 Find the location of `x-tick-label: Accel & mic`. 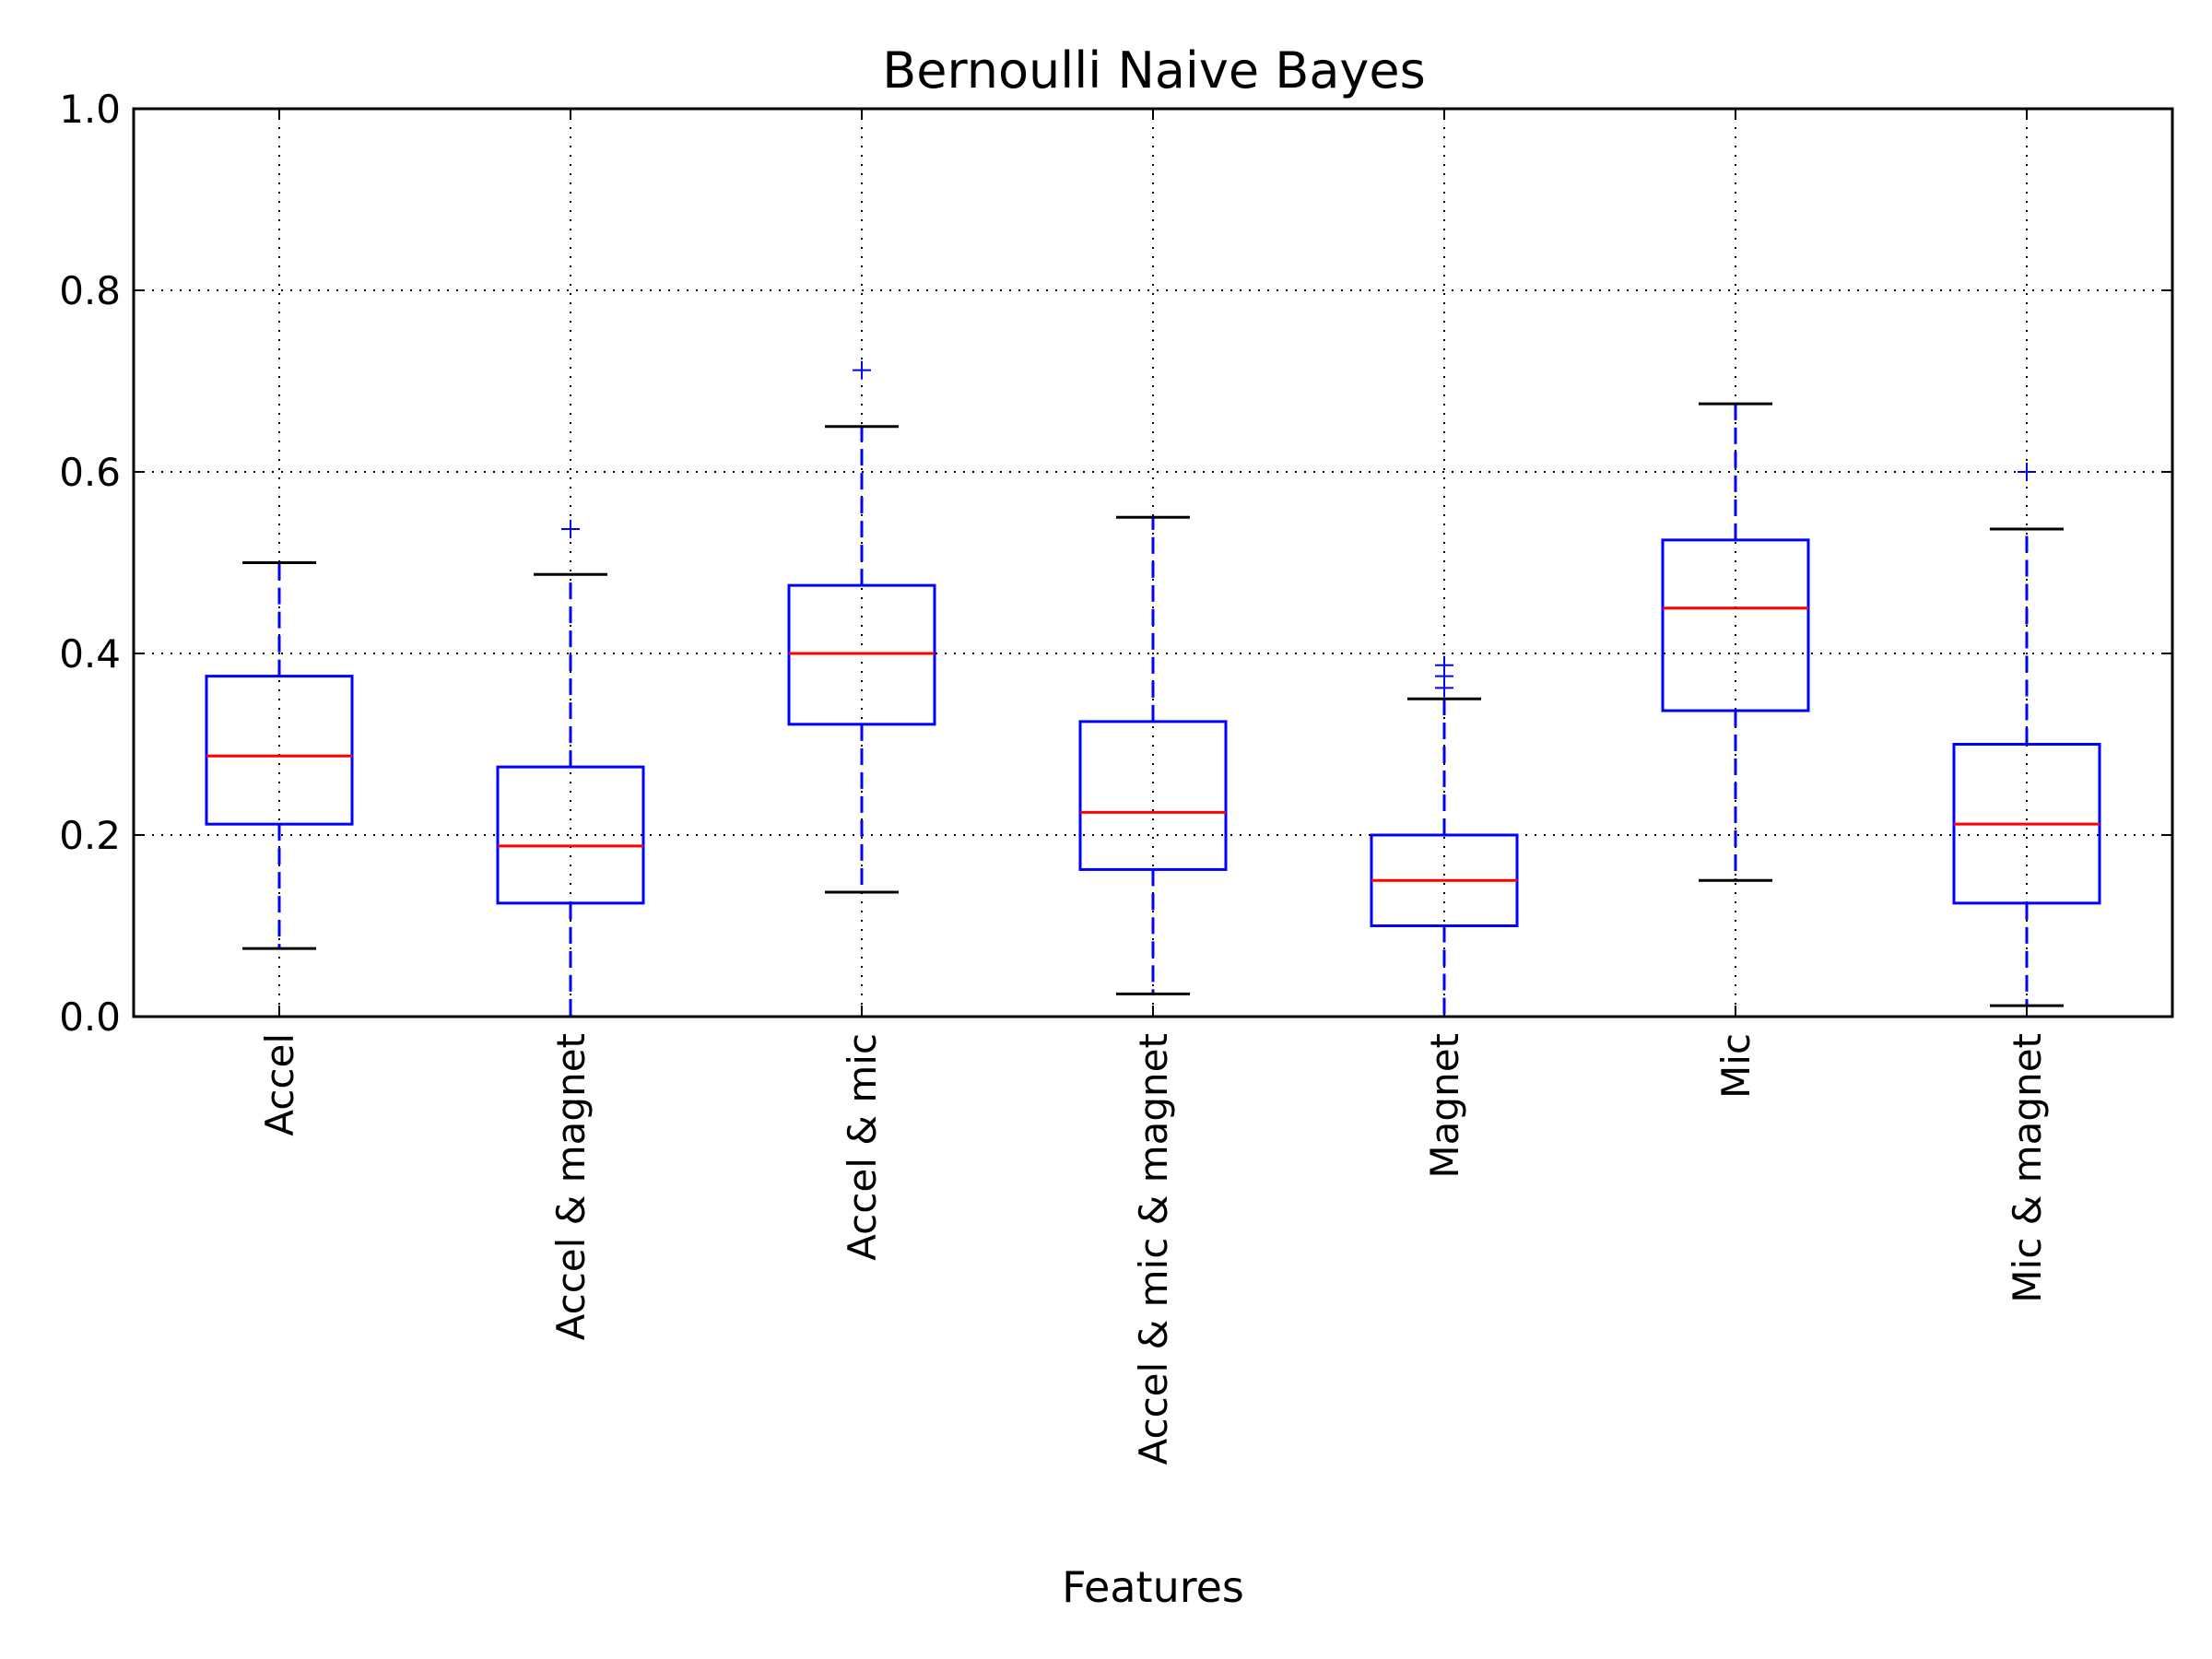

x-tick-label: Accel & mic is located at coordinates (862, 1147).